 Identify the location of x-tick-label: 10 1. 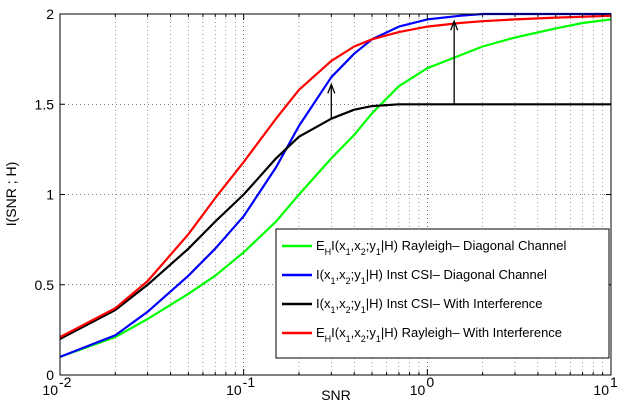
(605, 386).